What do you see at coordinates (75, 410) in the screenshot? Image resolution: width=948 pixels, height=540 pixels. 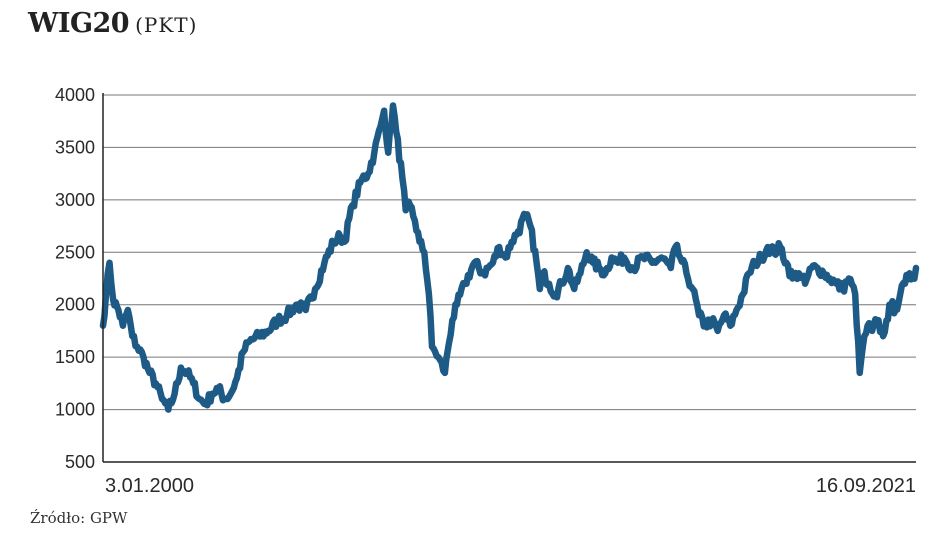 I see `y-tick-label-1000: 1000` at bounding box center [75, 410].